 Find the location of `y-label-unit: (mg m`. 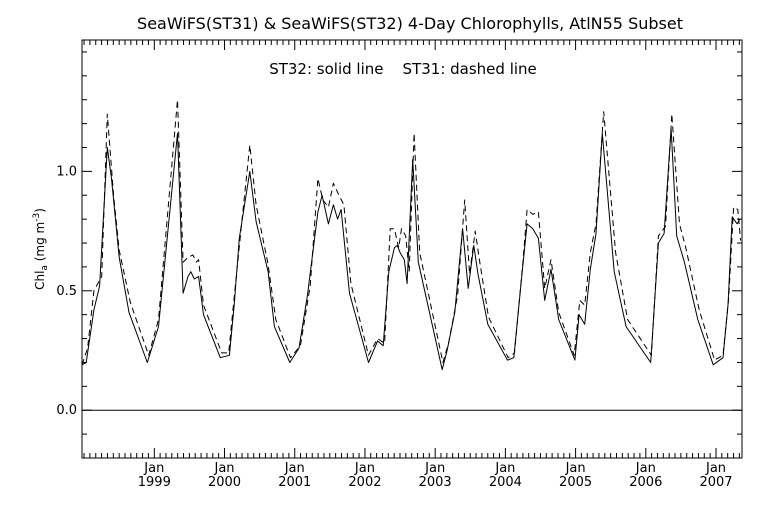

y-label-unit: (mg m is located at coordinates (40, 243).